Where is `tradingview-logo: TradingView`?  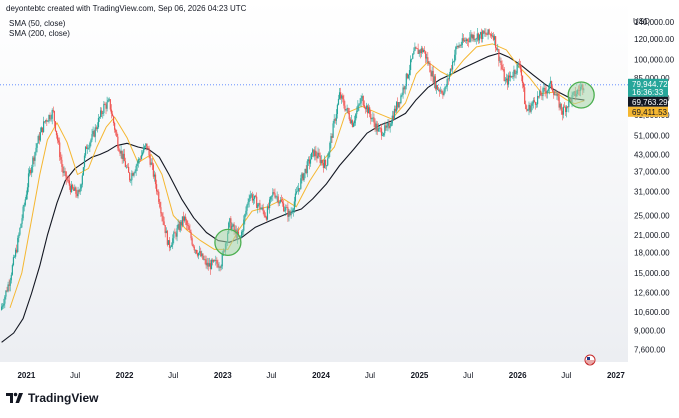 tradingview-logo: TradingView is located at coordinates (52, 398).